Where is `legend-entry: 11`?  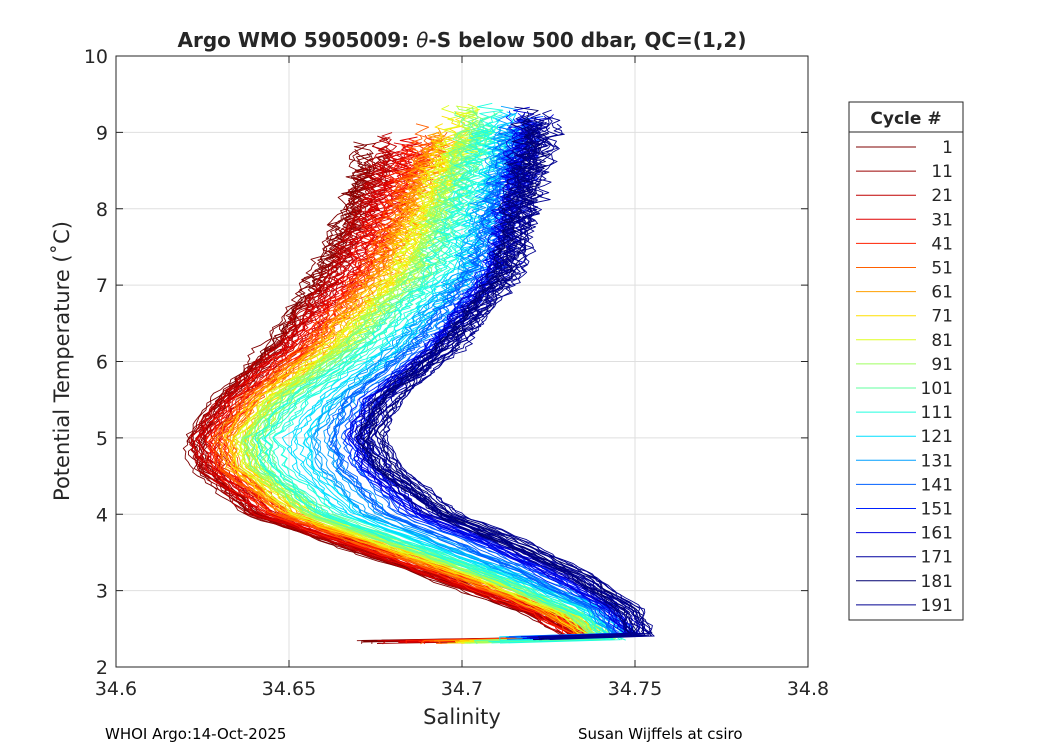 legend-entry: 11 is located at coordinates (904, 172).